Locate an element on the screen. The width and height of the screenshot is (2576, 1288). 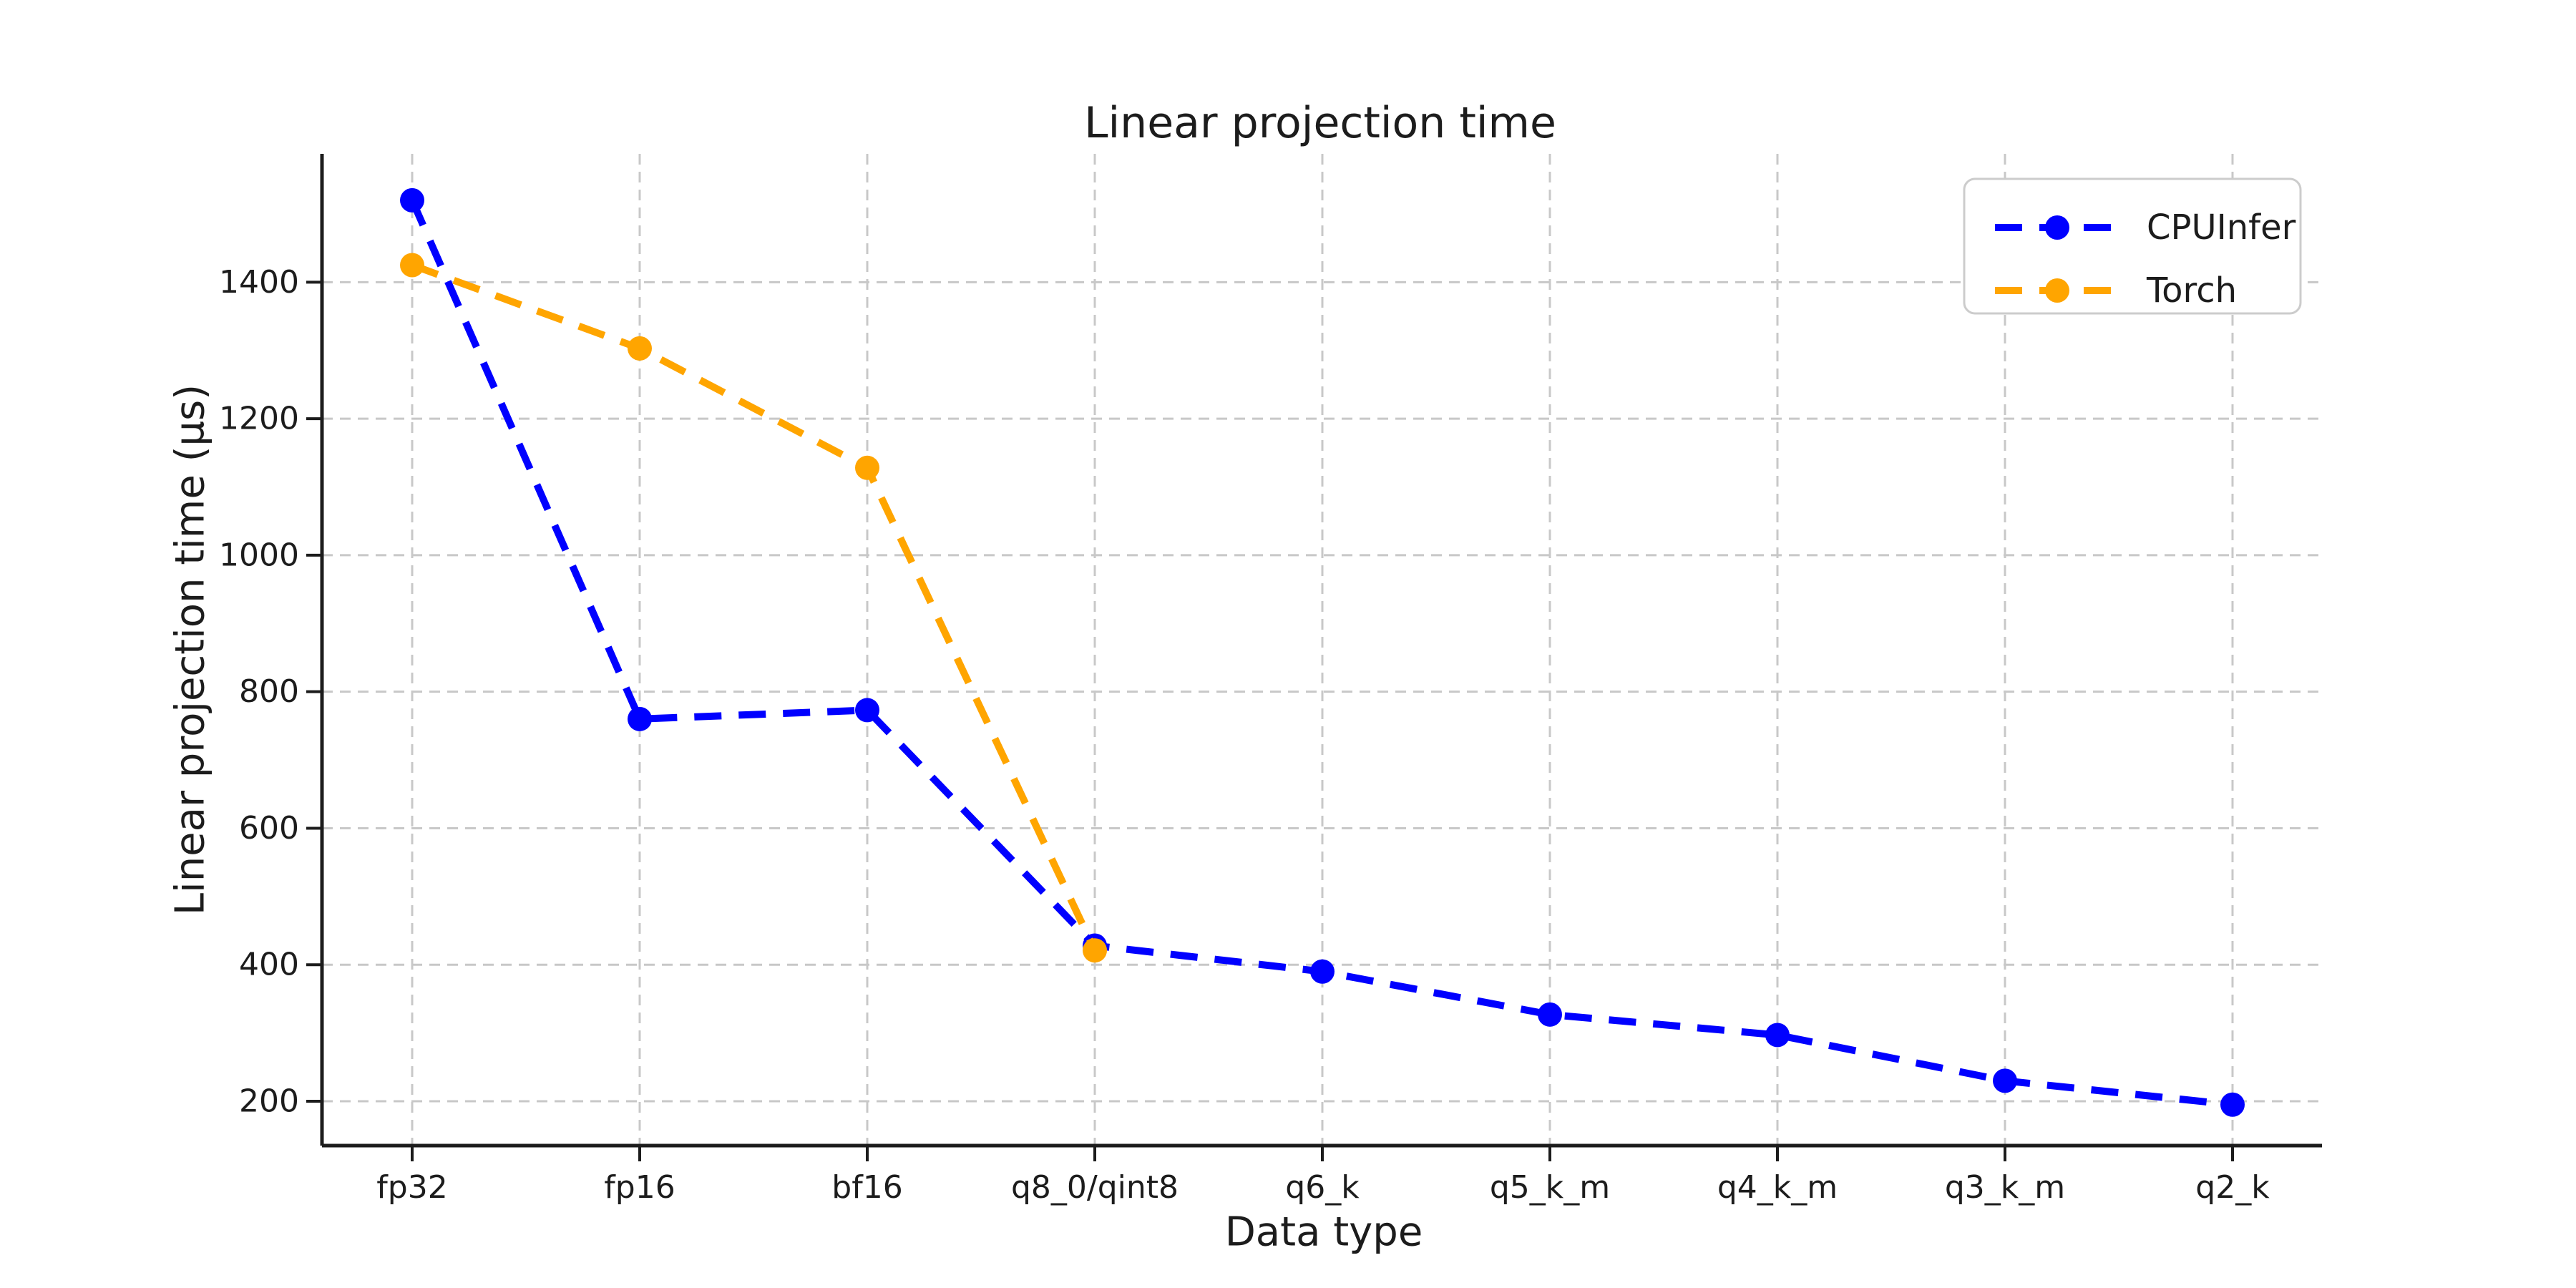
x-tick-label: q6_k is located at coordinates (1322, 1187).